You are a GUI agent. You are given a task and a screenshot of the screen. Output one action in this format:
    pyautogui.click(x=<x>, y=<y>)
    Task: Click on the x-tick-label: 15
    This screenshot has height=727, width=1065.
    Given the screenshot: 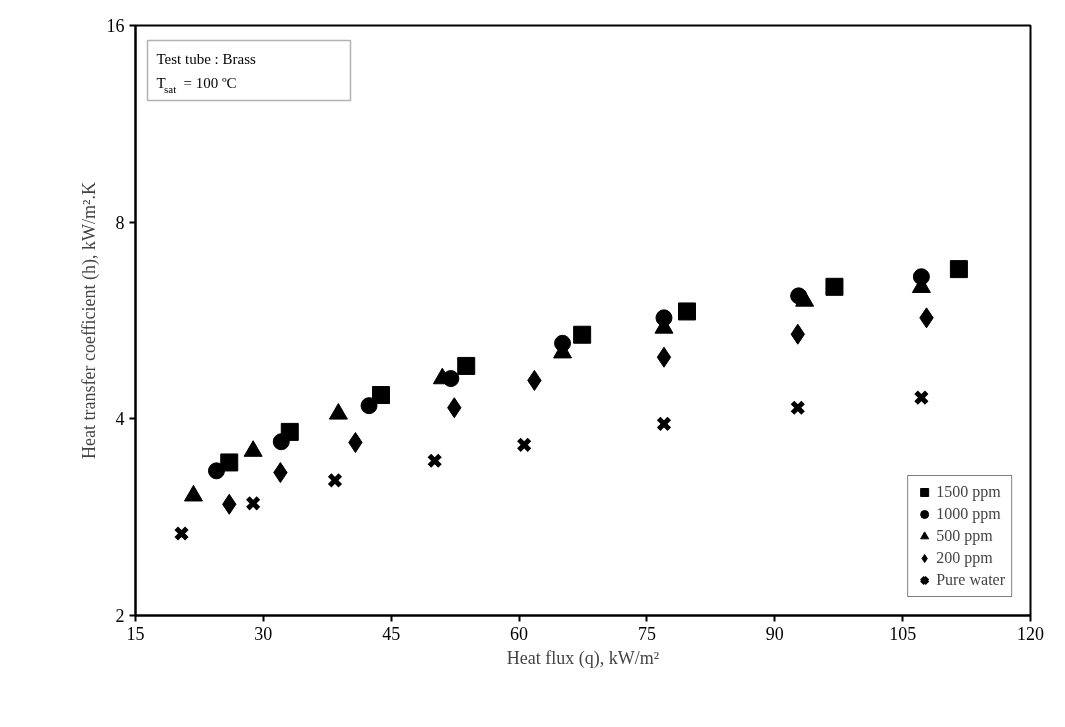 What is the action you would take?
    pyautogui.click(x=135, y=633)
    